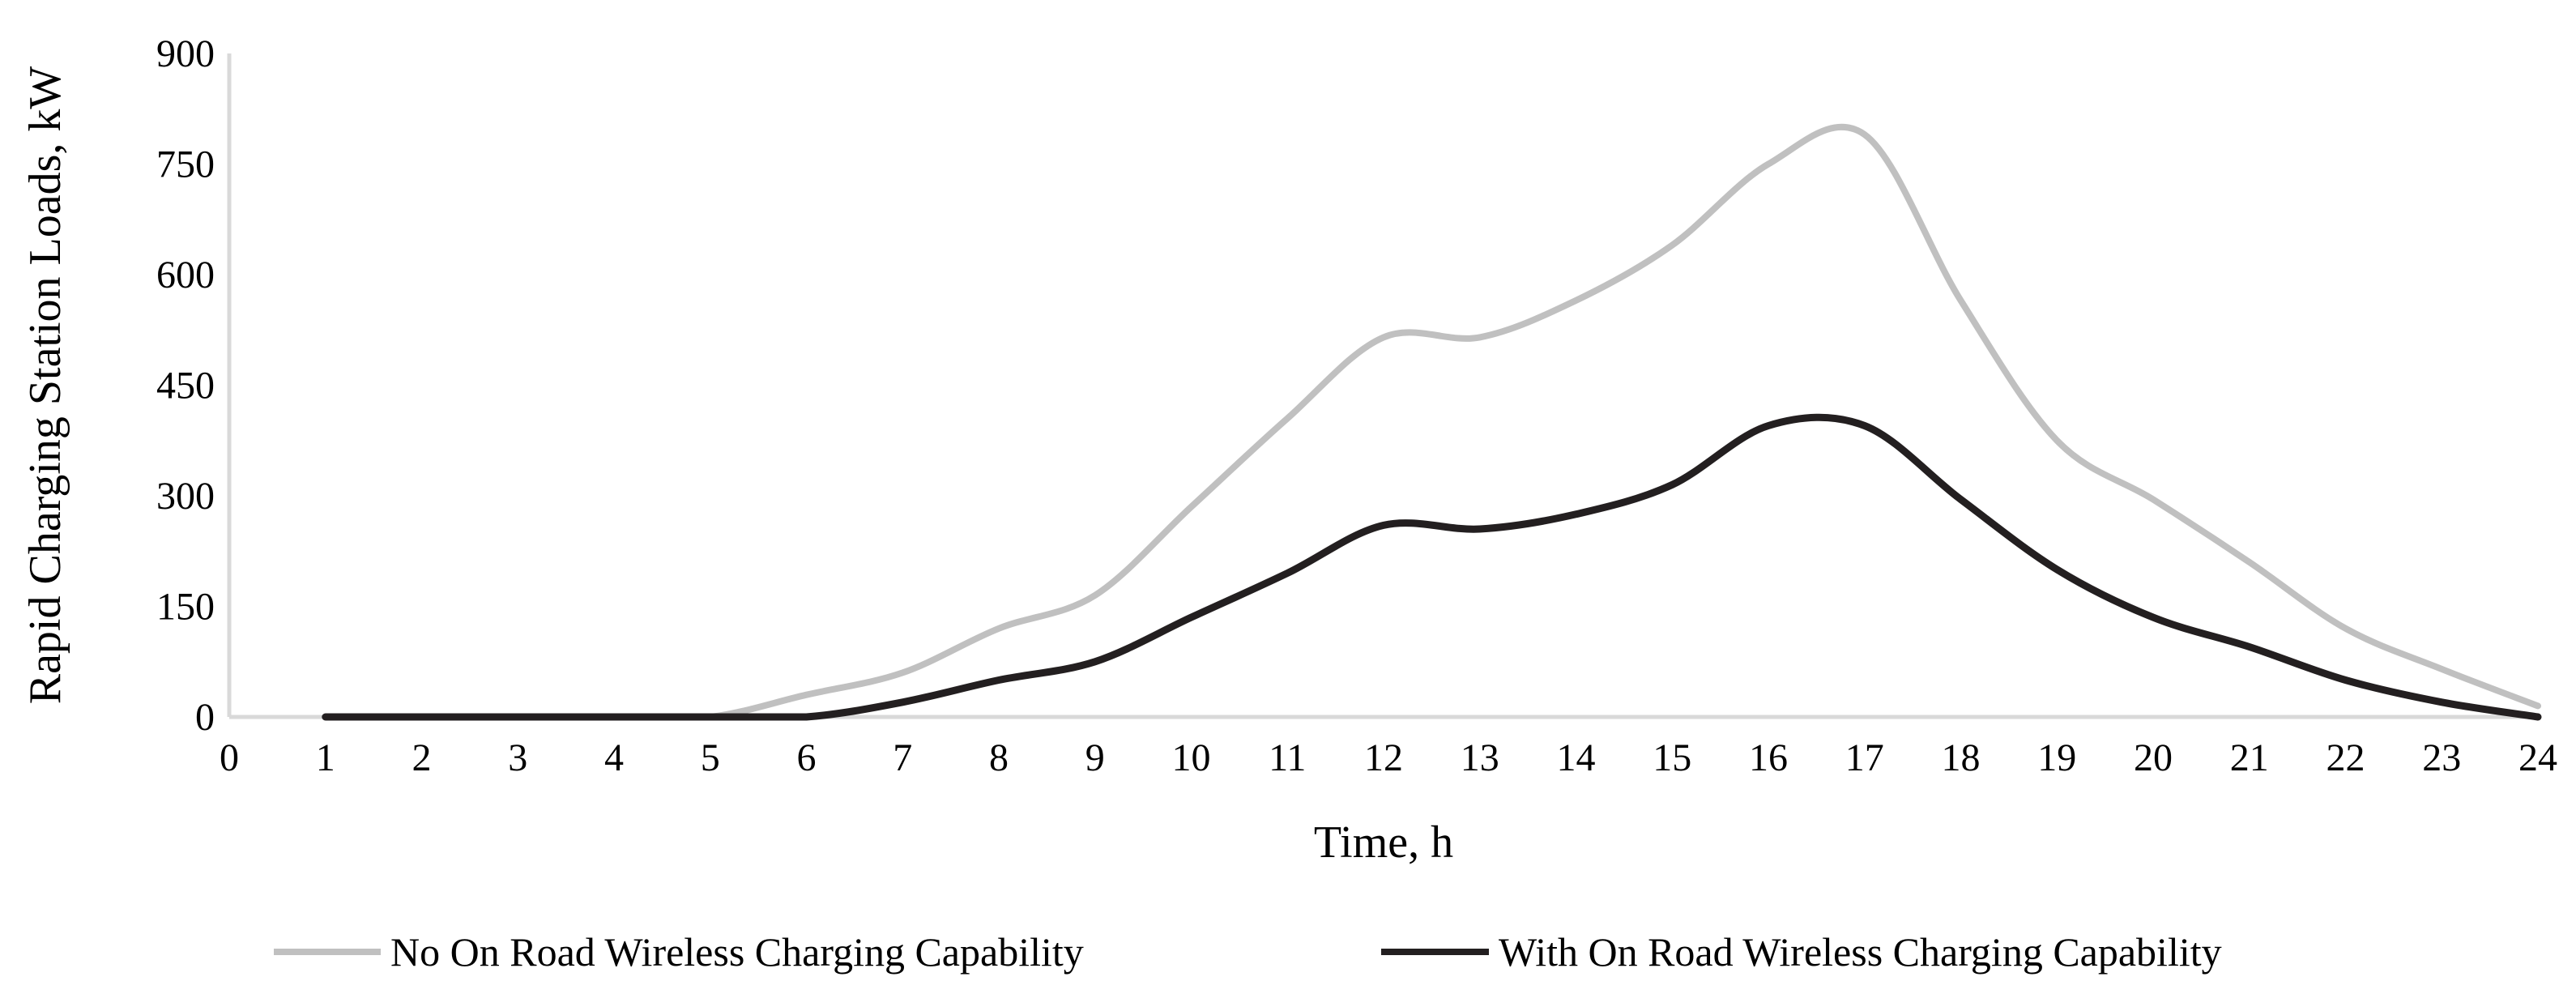 Image resolution: width=2576 pixels, height=994 pixels. What do you see at coordinates (518, 757) in the screenshot?
I see `x-tick-label: 3` at bounding box center [518, 757].